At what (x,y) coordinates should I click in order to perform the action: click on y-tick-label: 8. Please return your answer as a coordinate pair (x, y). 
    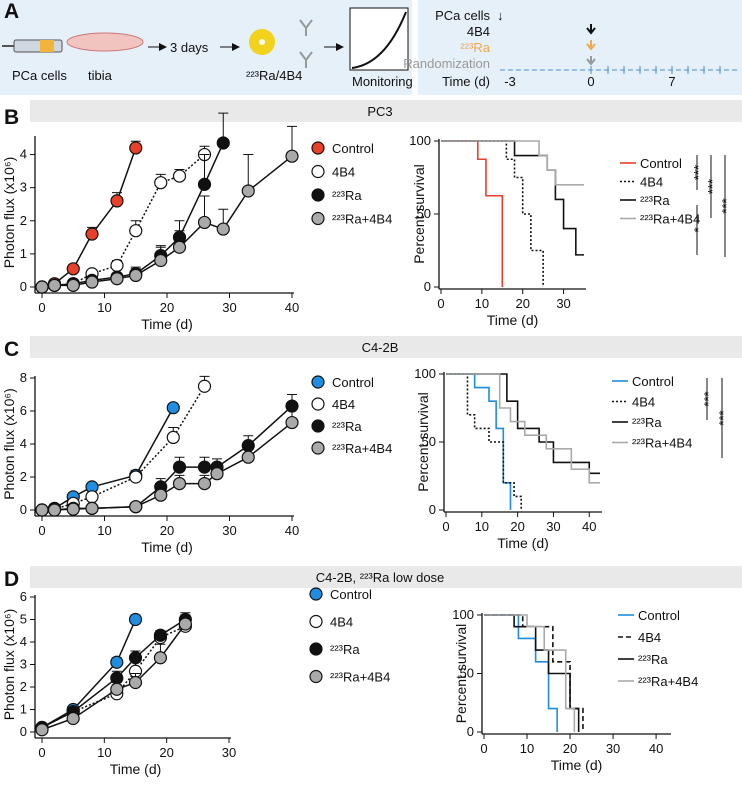
    Looking at the image, I should click on (23, 377).